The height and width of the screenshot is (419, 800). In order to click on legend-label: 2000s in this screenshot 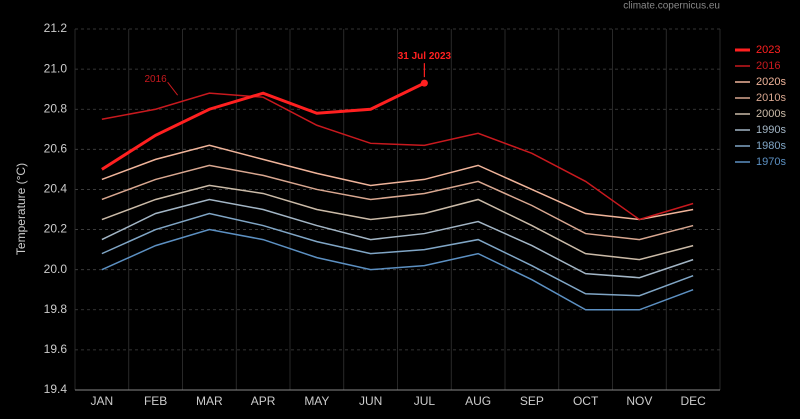, I will do `click(771, 114)`.